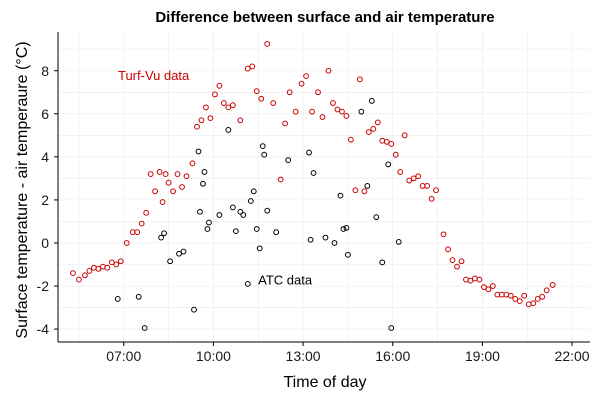  I want to click on series-label-atc: ATC data, so click(285, 280).